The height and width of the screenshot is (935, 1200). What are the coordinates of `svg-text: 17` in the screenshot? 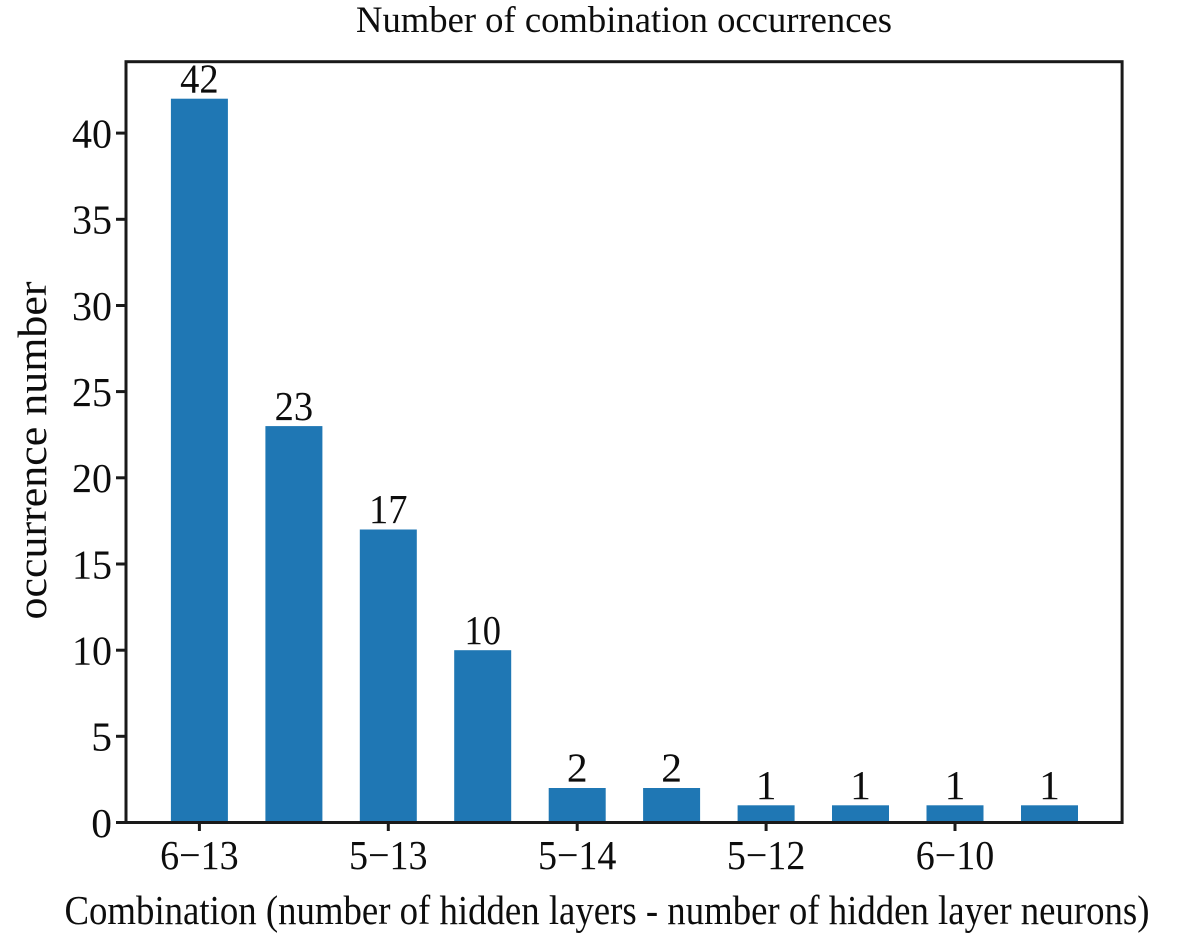 It's located at (388, 509).